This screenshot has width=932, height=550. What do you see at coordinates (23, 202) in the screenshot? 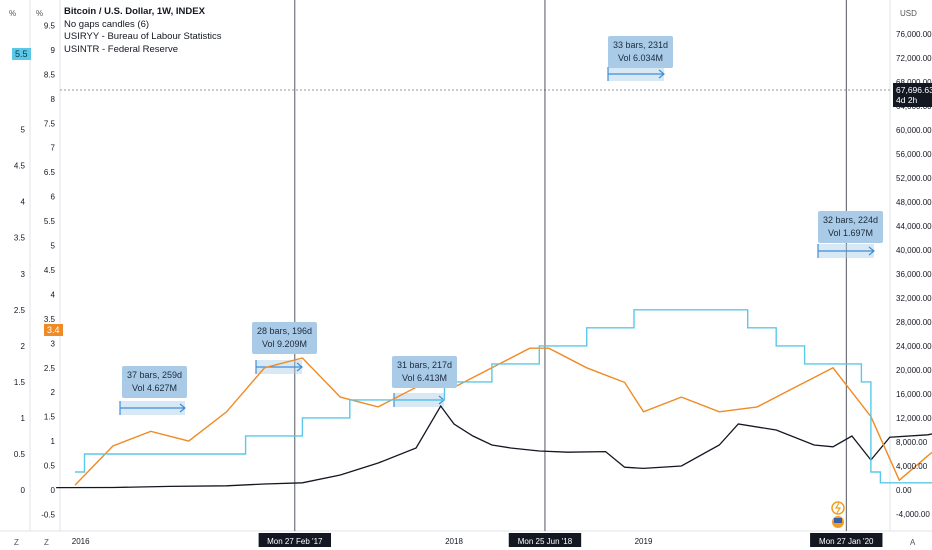
I see `interest-tick-label: 4` at bounding box center [23, 202].